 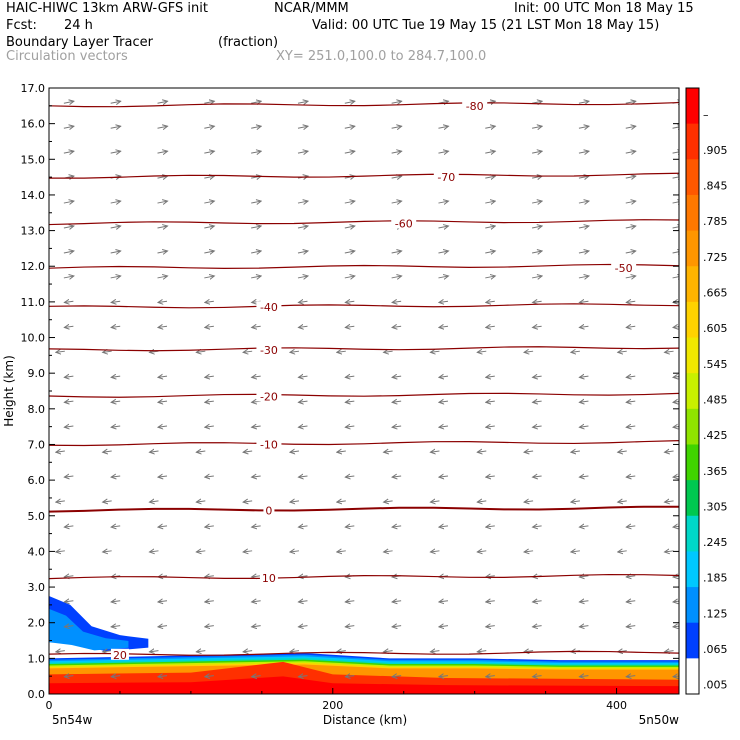 I want to click on colorbar-label: .485, so click(x=715, y=399).